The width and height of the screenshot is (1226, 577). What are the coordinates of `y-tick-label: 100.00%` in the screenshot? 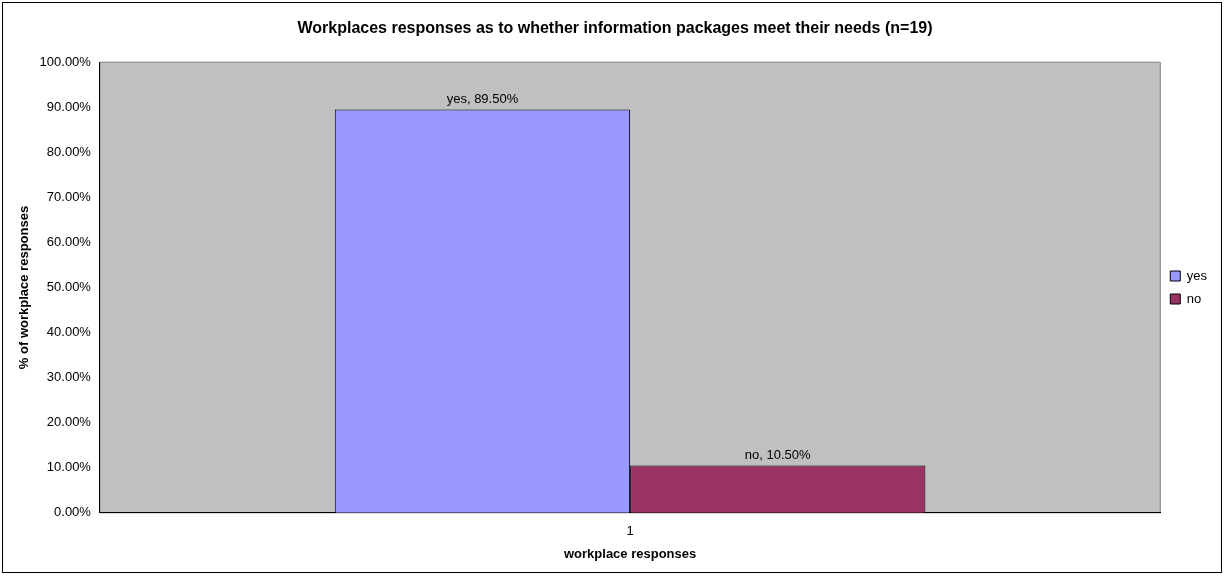 It's located at (65, 61).